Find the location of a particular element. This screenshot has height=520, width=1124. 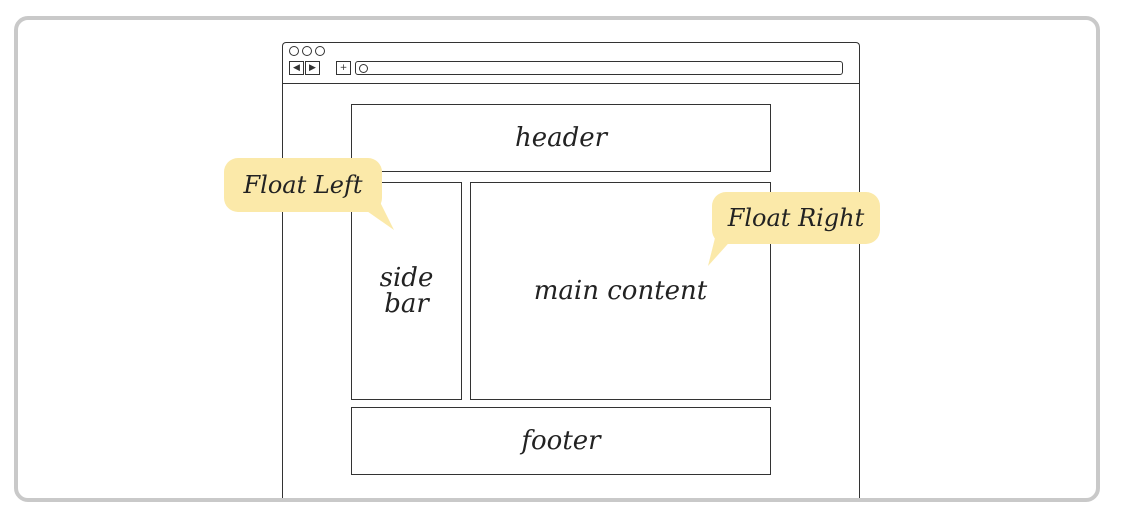

sidebar-label-line1: side is located at coordinates (406, 278).